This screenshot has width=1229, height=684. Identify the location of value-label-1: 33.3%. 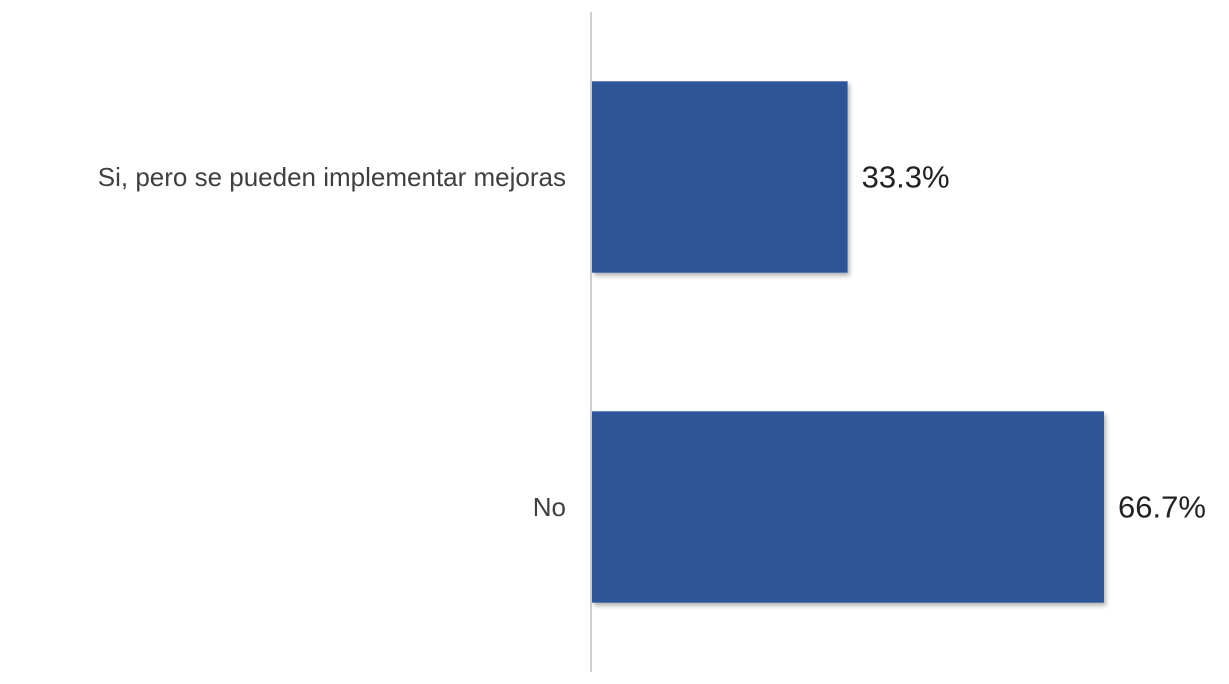
(906, 177).